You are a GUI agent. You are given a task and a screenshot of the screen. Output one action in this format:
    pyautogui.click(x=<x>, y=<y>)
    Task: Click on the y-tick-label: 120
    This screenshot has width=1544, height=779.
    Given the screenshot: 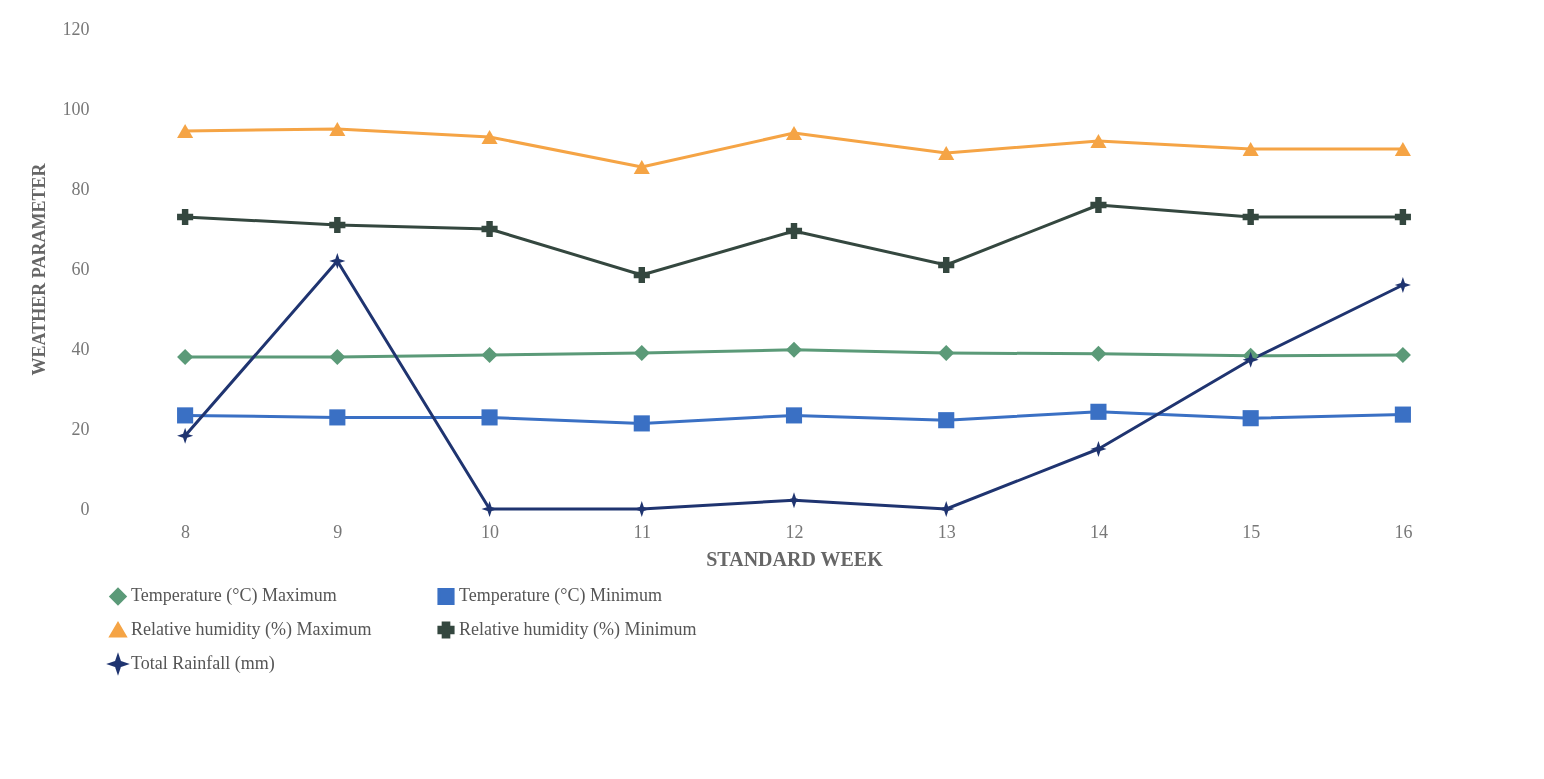 What is the action you would take?
    pyautogui.click(x=76, y=28)
    